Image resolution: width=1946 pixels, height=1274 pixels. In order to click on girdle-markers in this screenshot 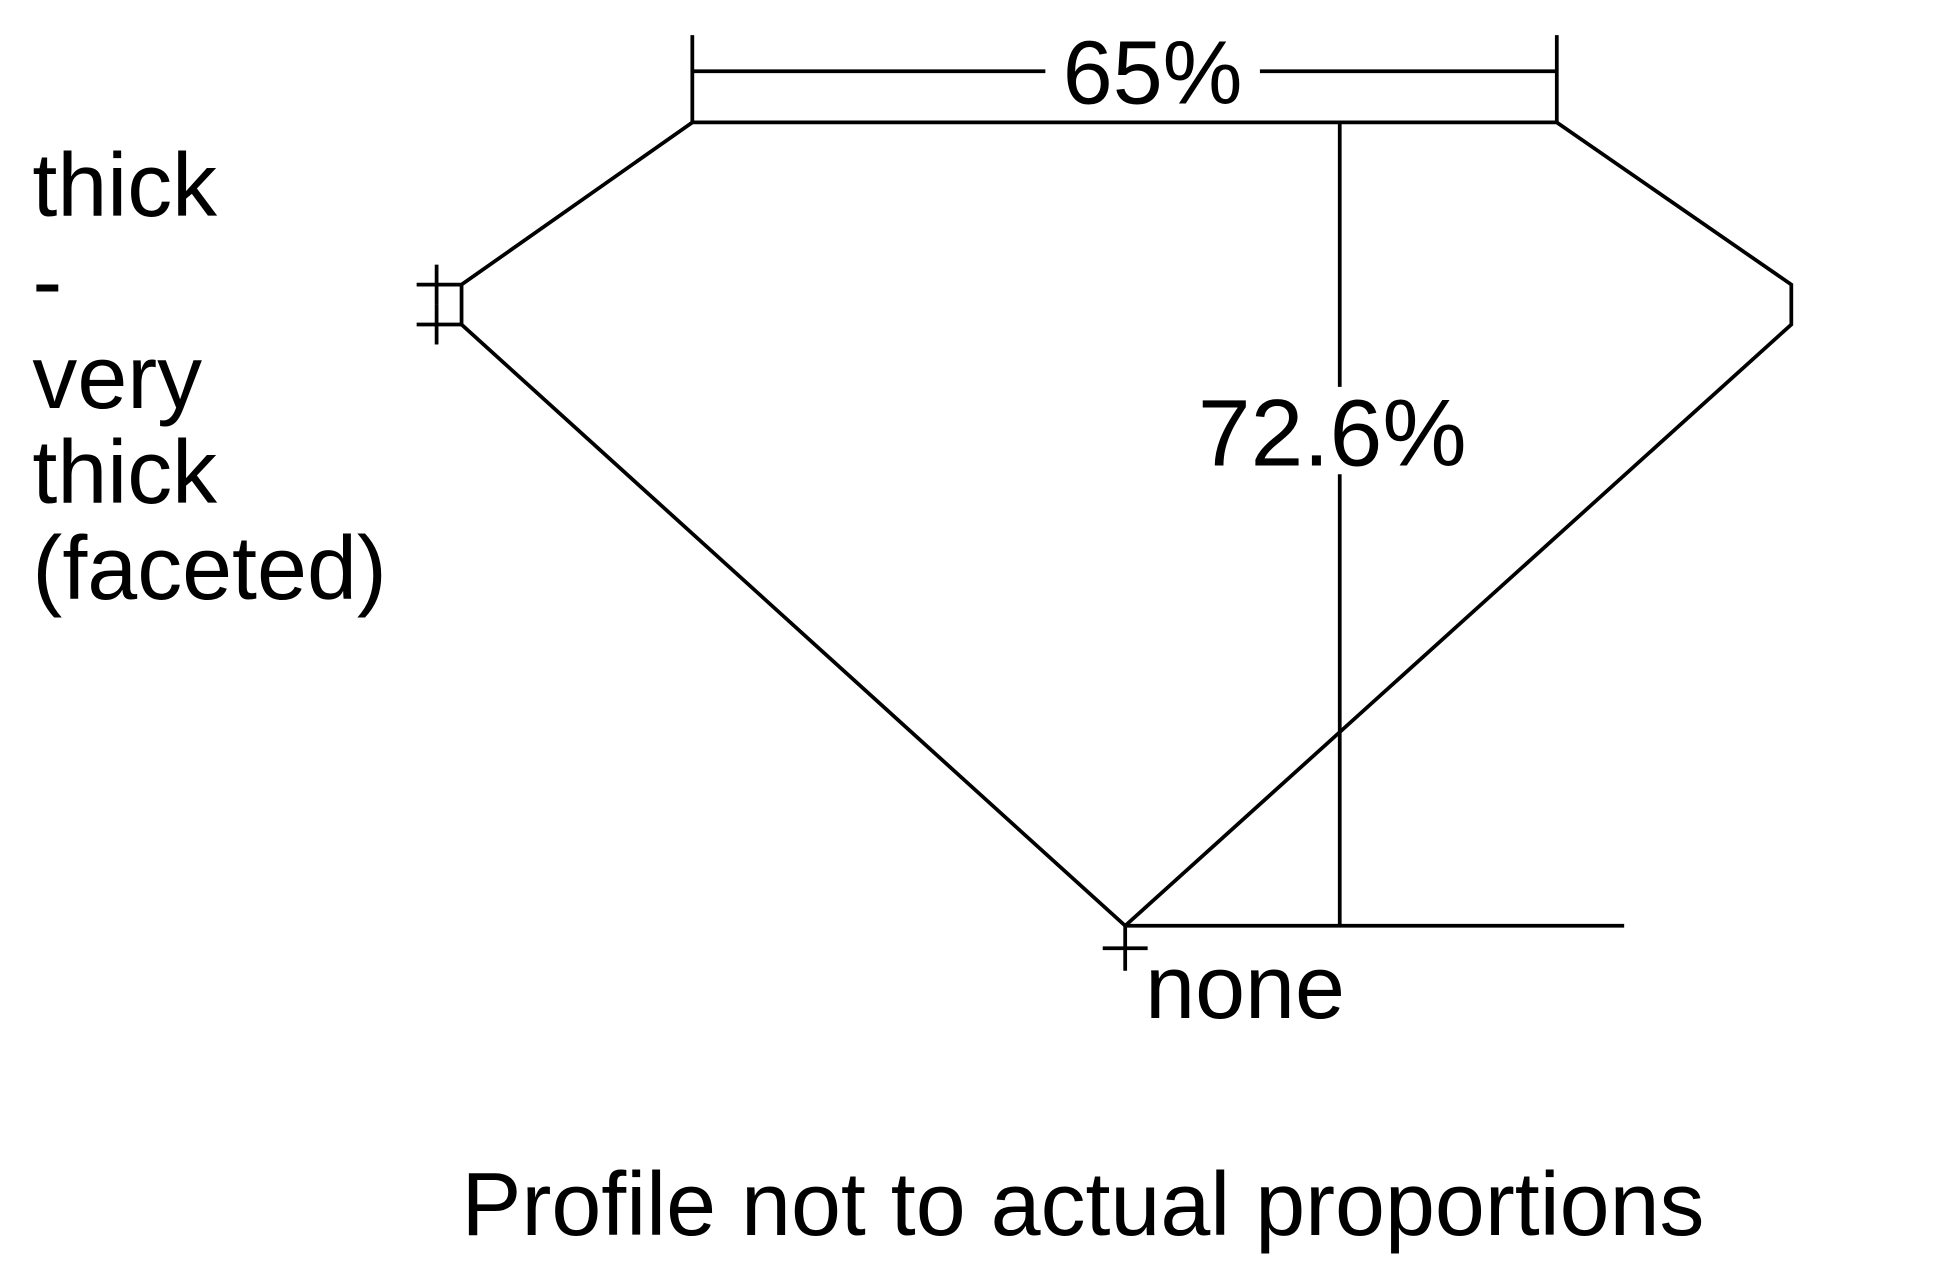, I will do `click(439, 304)`.